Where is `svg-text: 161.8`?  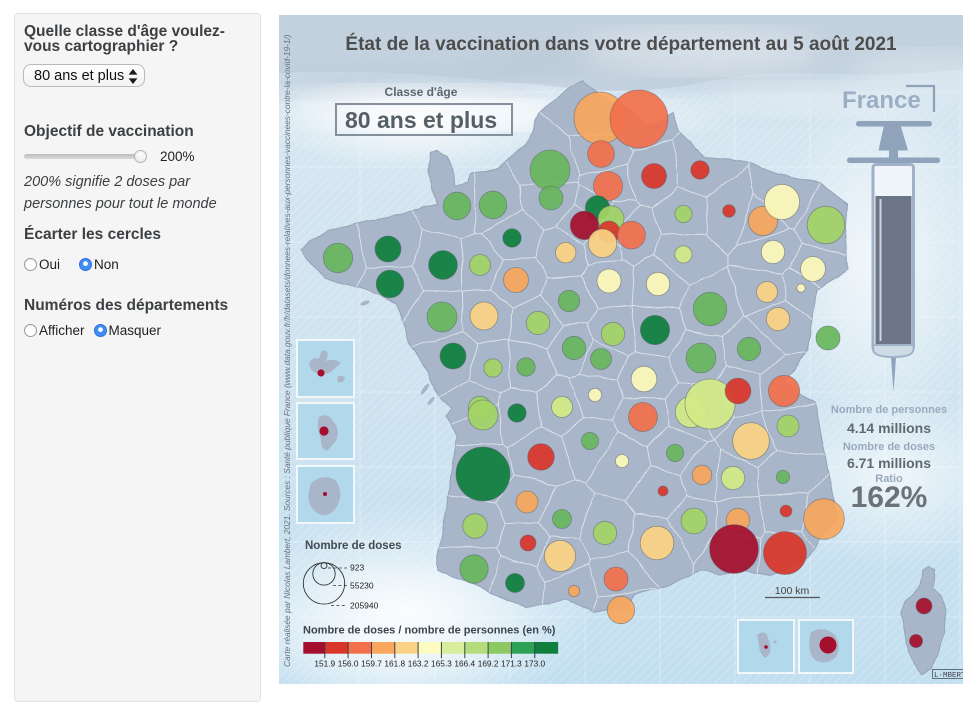
svg-text: 161.8 is located at coordinates (394, 664).